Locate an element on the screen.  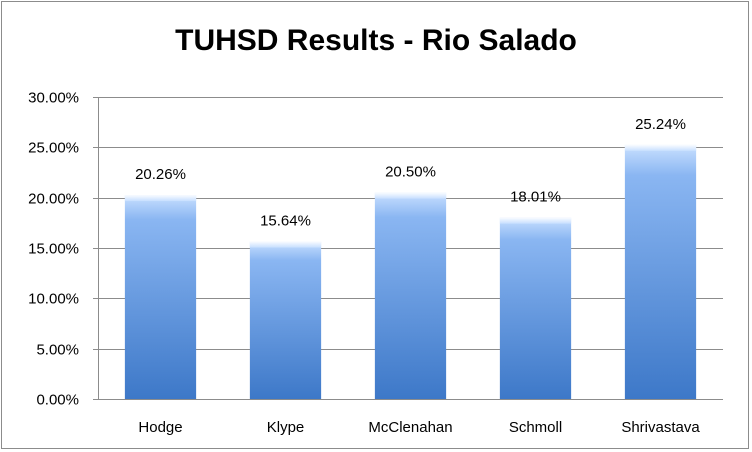
y-tick-label: 5.00% is located at coordinates (57, 350).